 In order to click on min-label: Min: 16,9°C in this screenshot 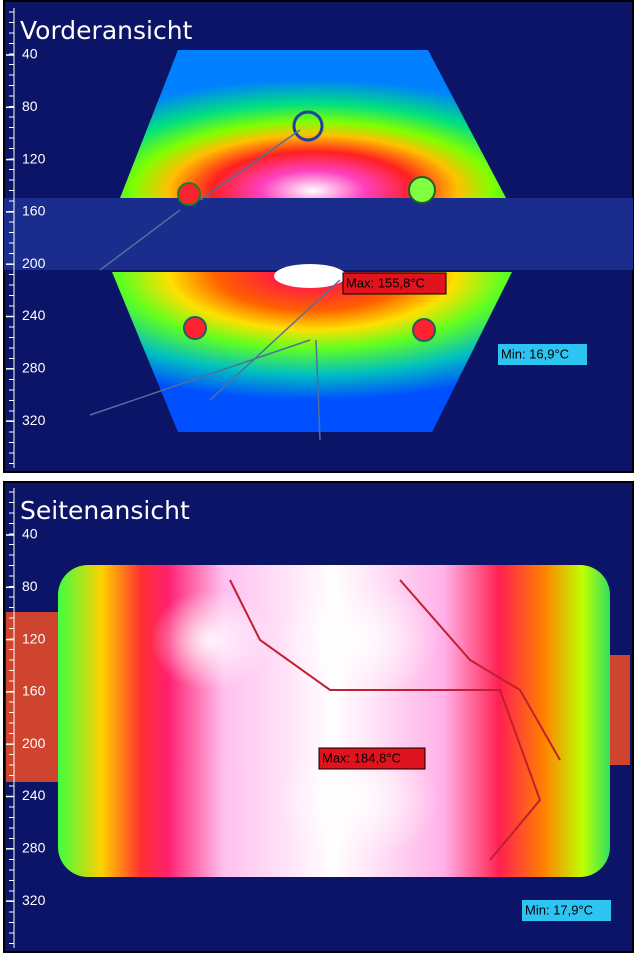, I will do `click(535, 353)`.